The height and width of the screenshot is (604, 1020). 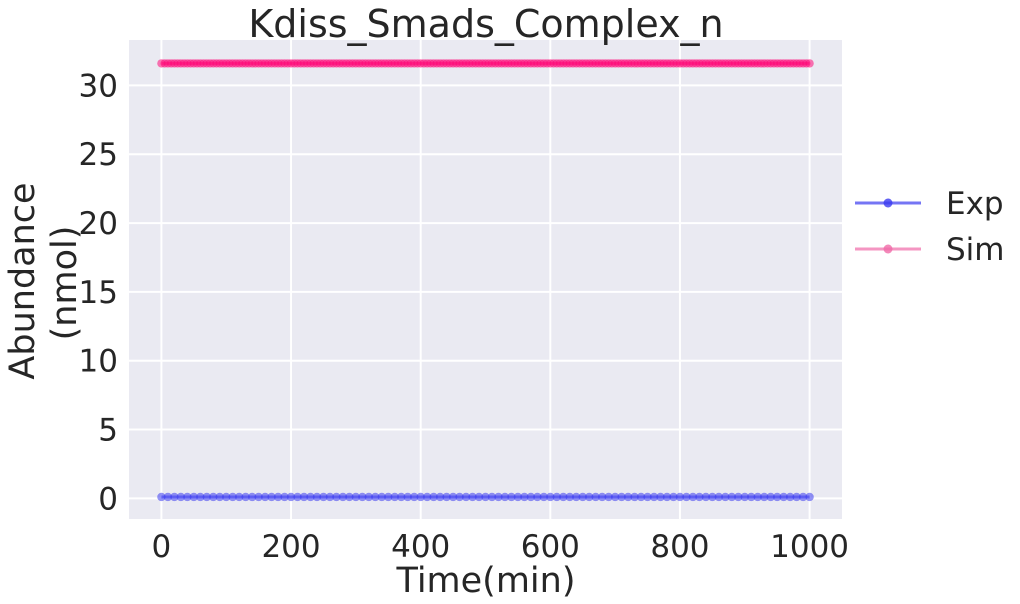 I want to click on y-tick-label: 0, so click(x=108, y=499).